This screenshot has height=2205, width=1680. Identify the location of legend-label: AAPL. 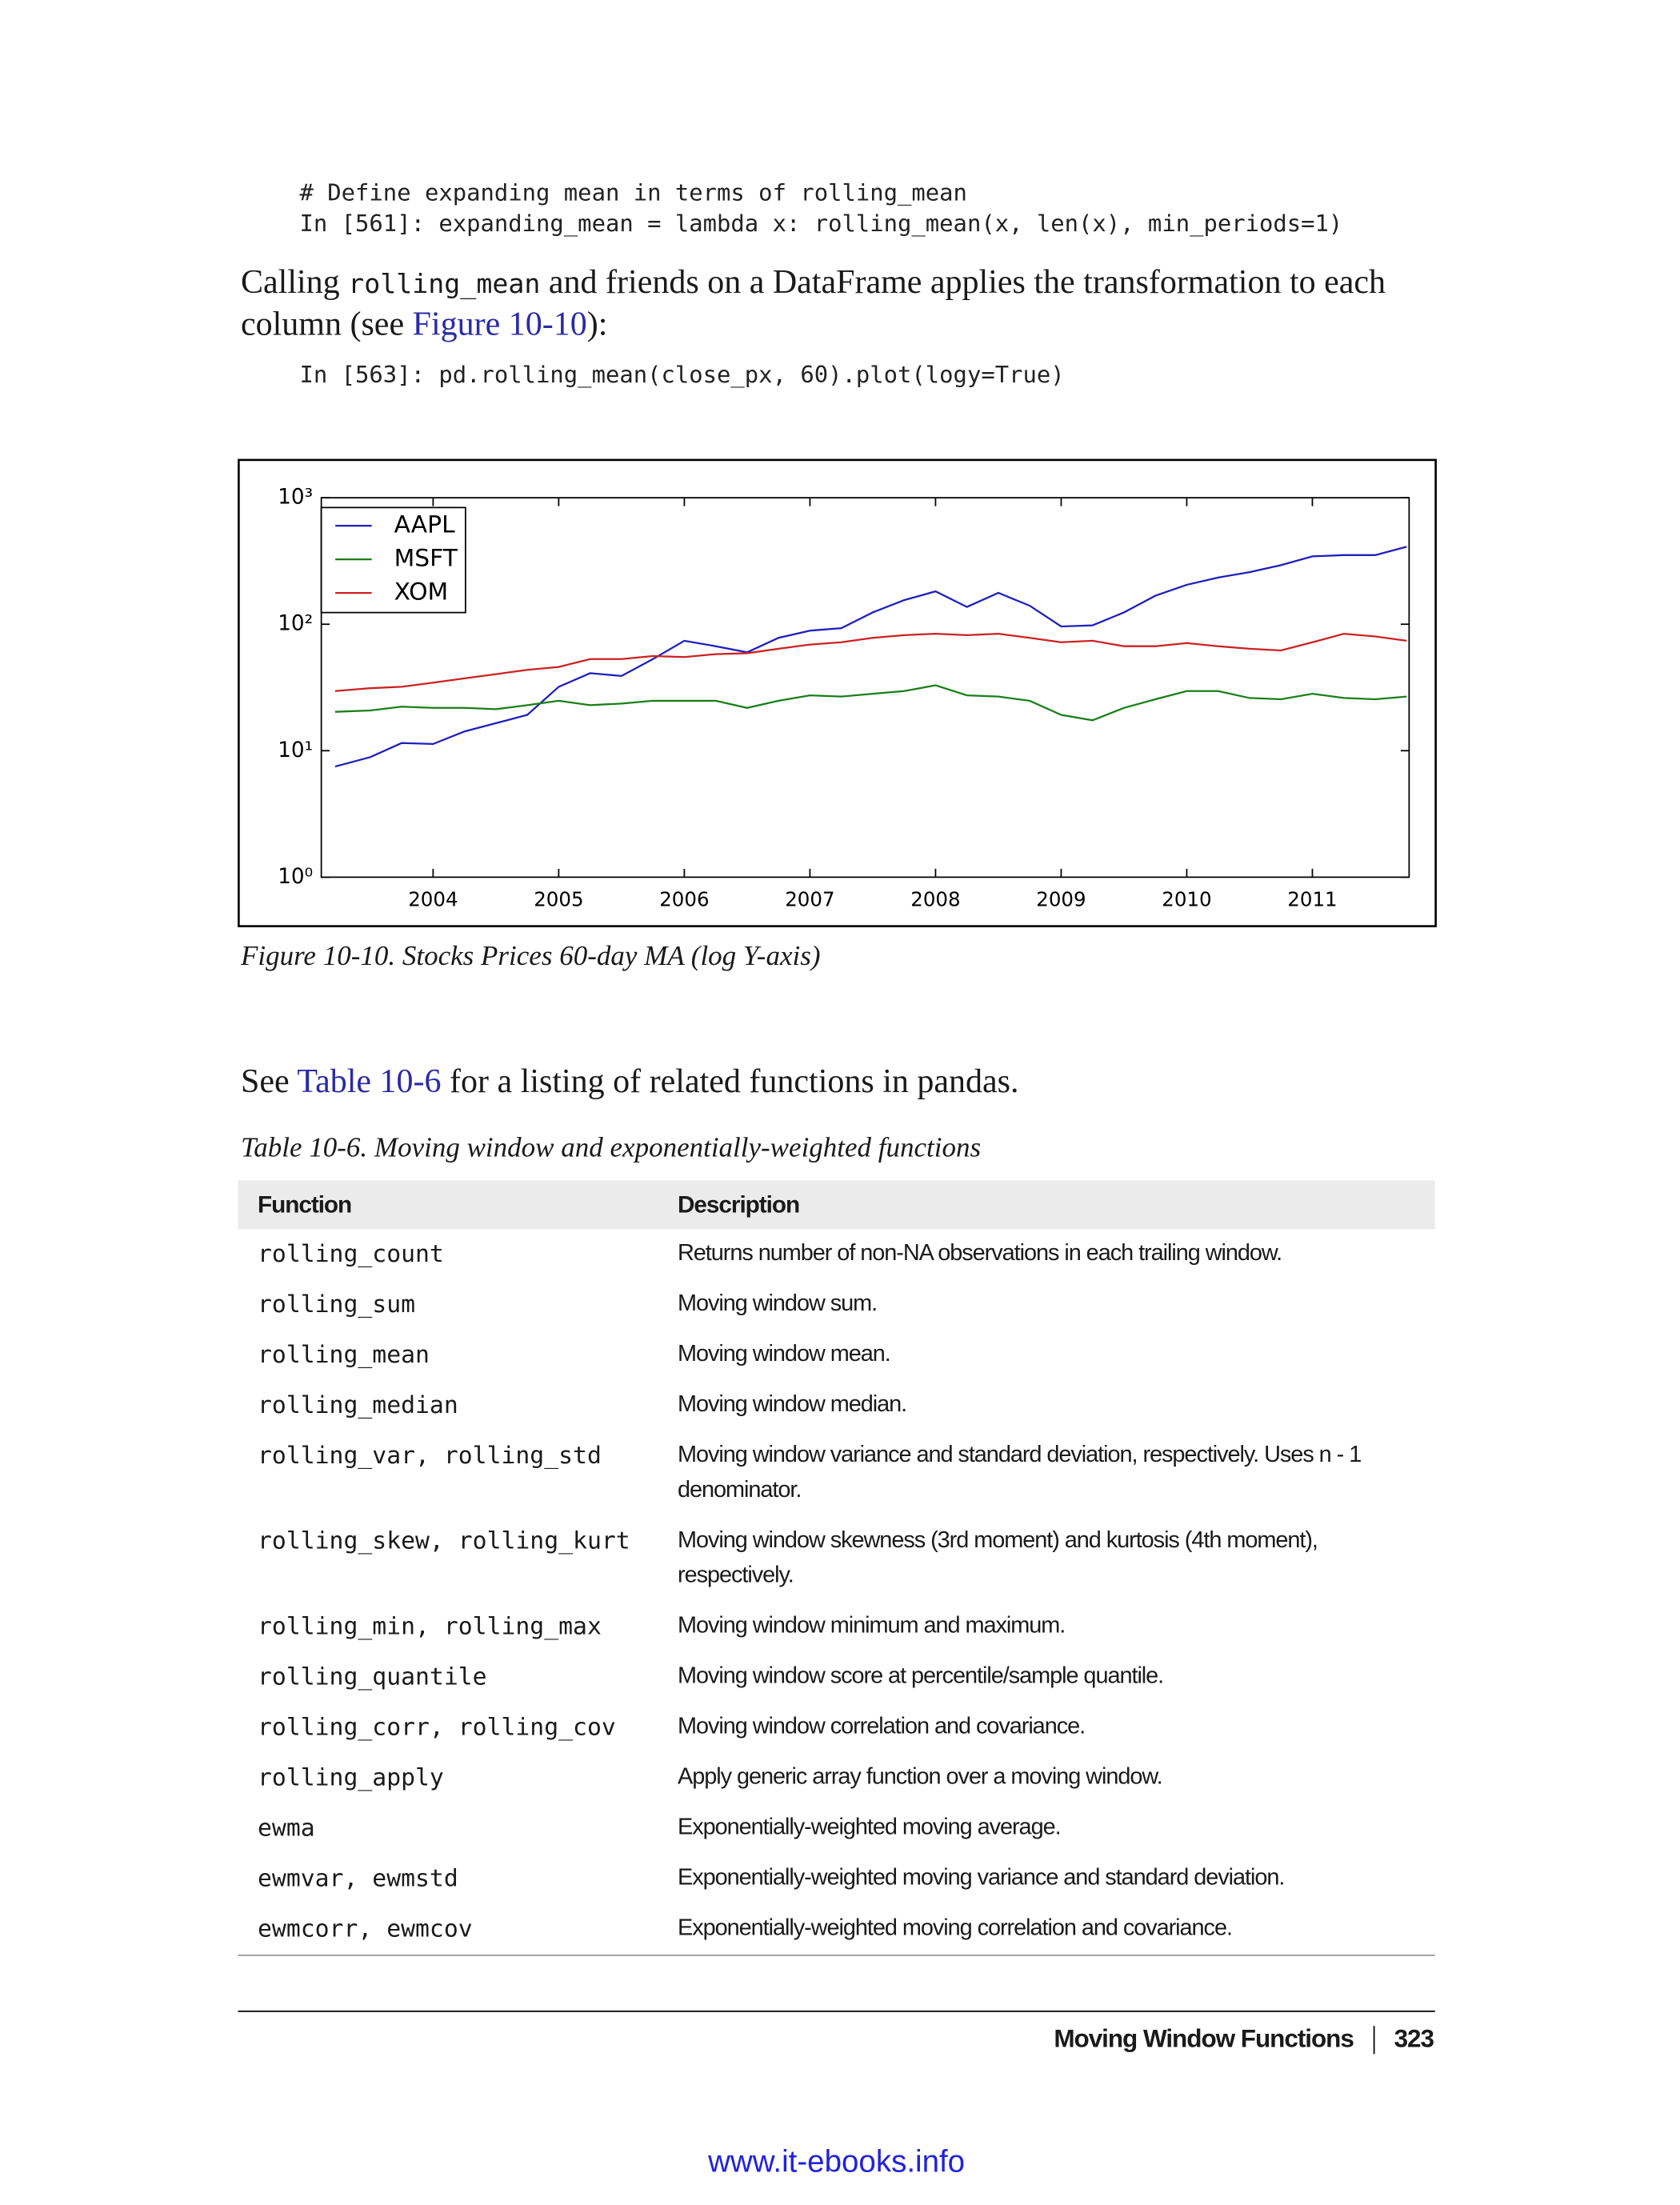
(424, 525).